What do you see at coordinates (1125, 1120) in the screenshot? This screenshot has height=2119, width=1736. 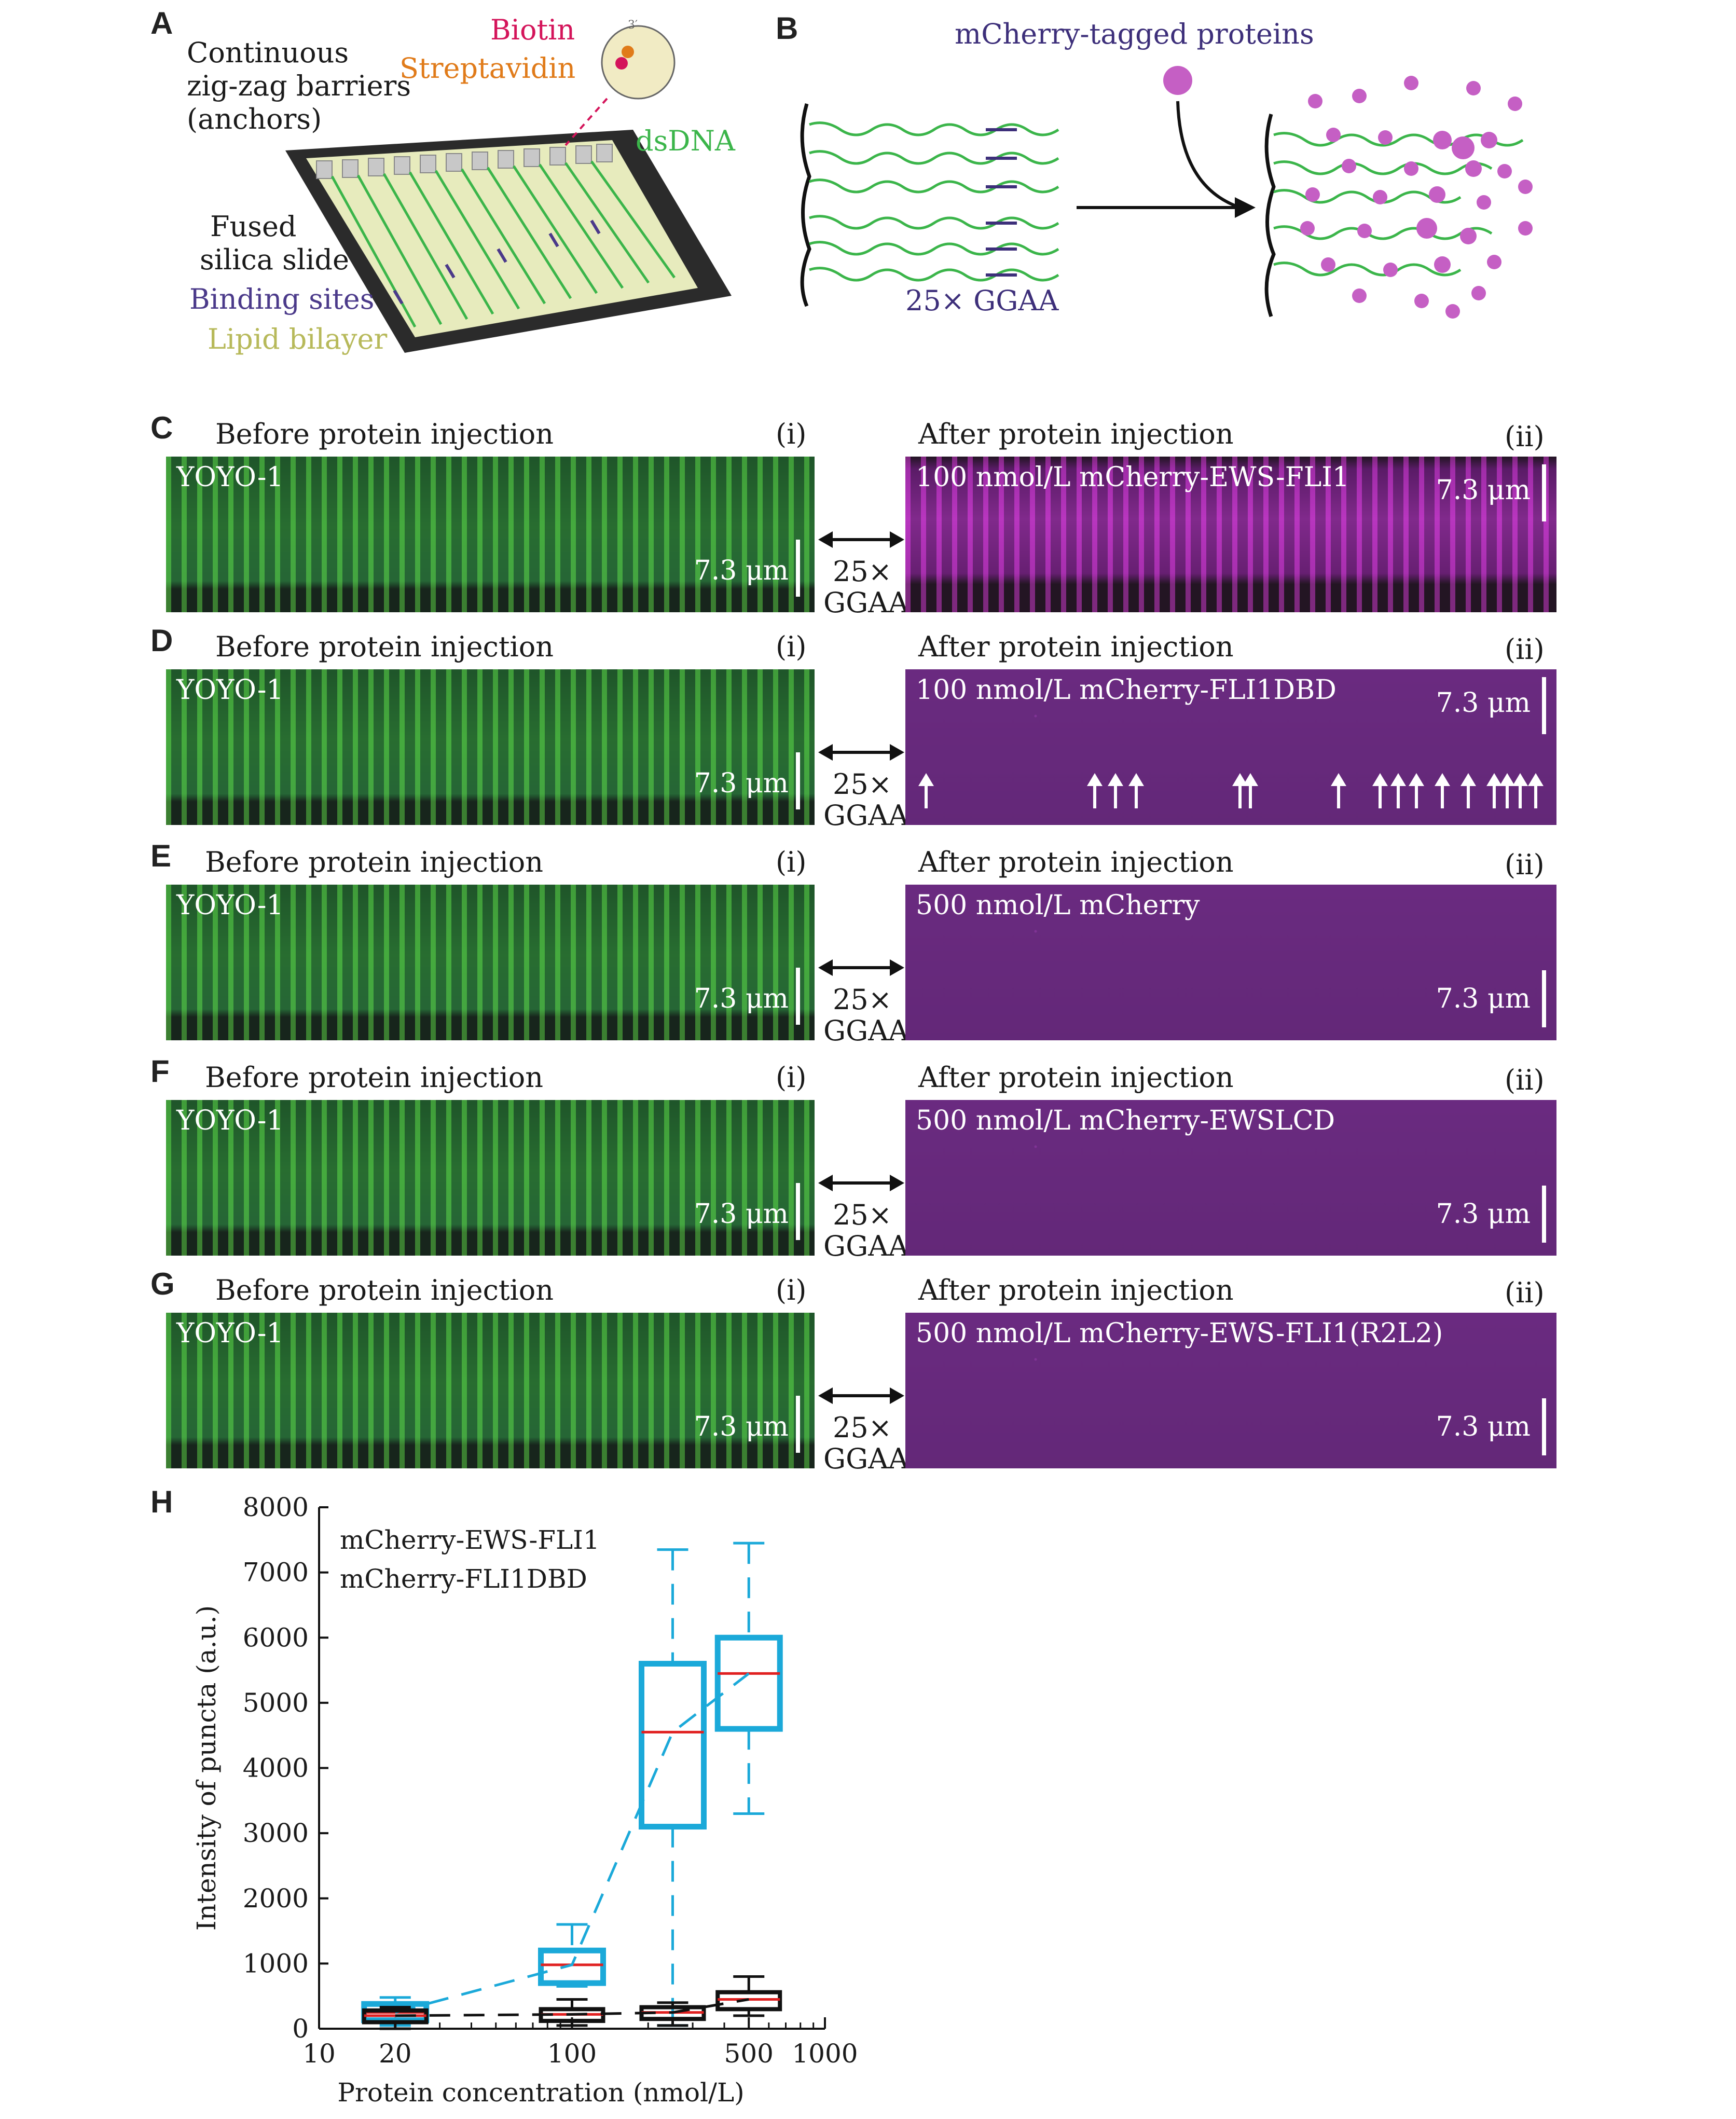 I see `protein-label: 500 nmol/L mCherry-EWSLCD` at bounding box center [1125, 1120].